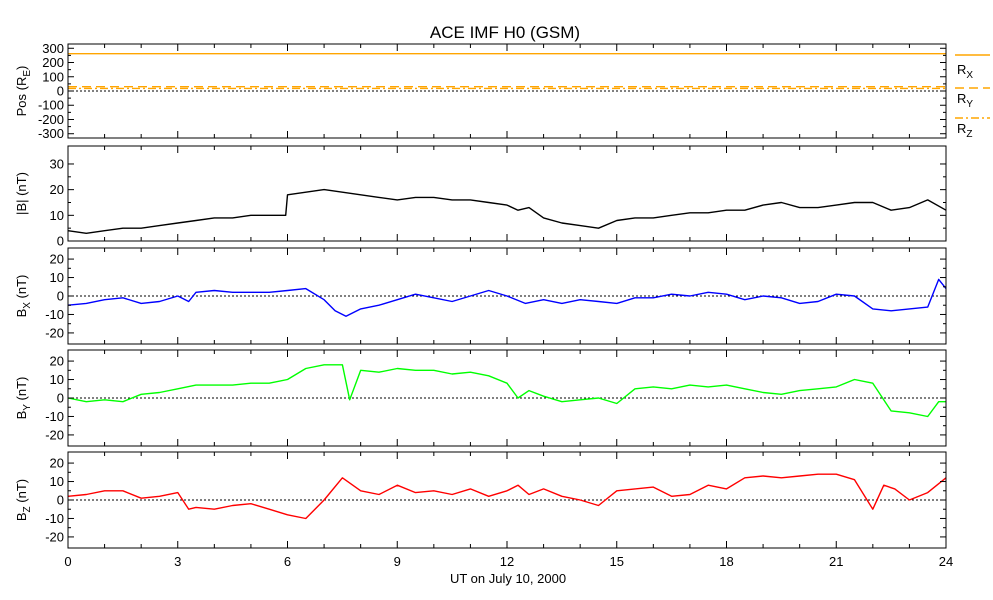 The height and width of the screenshot is (600, 993). What do you see at coordinates (23, 91) in the screenshot?
I see `y-axis-title: Pos (RE)` at bounding box center [23, 91].